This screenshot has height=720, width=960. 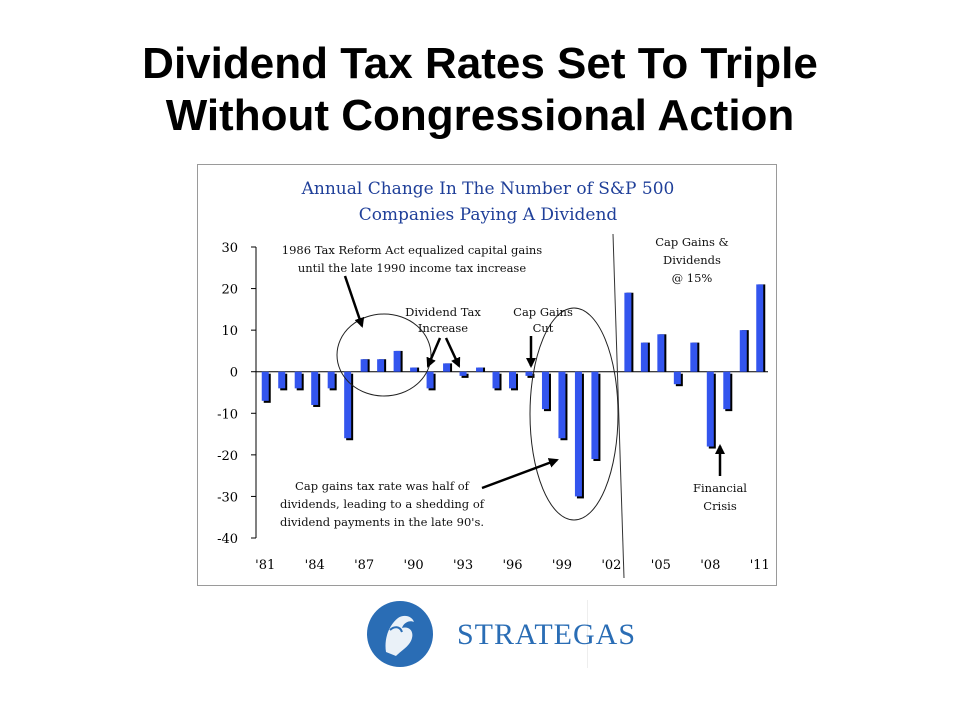 I want to click on x-tick-label: '96, so click(x=512, y=565).